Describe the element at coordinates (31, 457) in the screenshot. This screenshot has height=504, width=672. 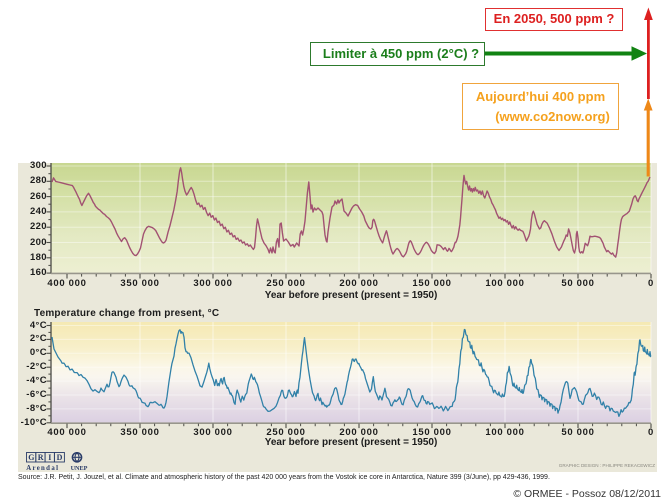
I see `svg-text: G` at that location.